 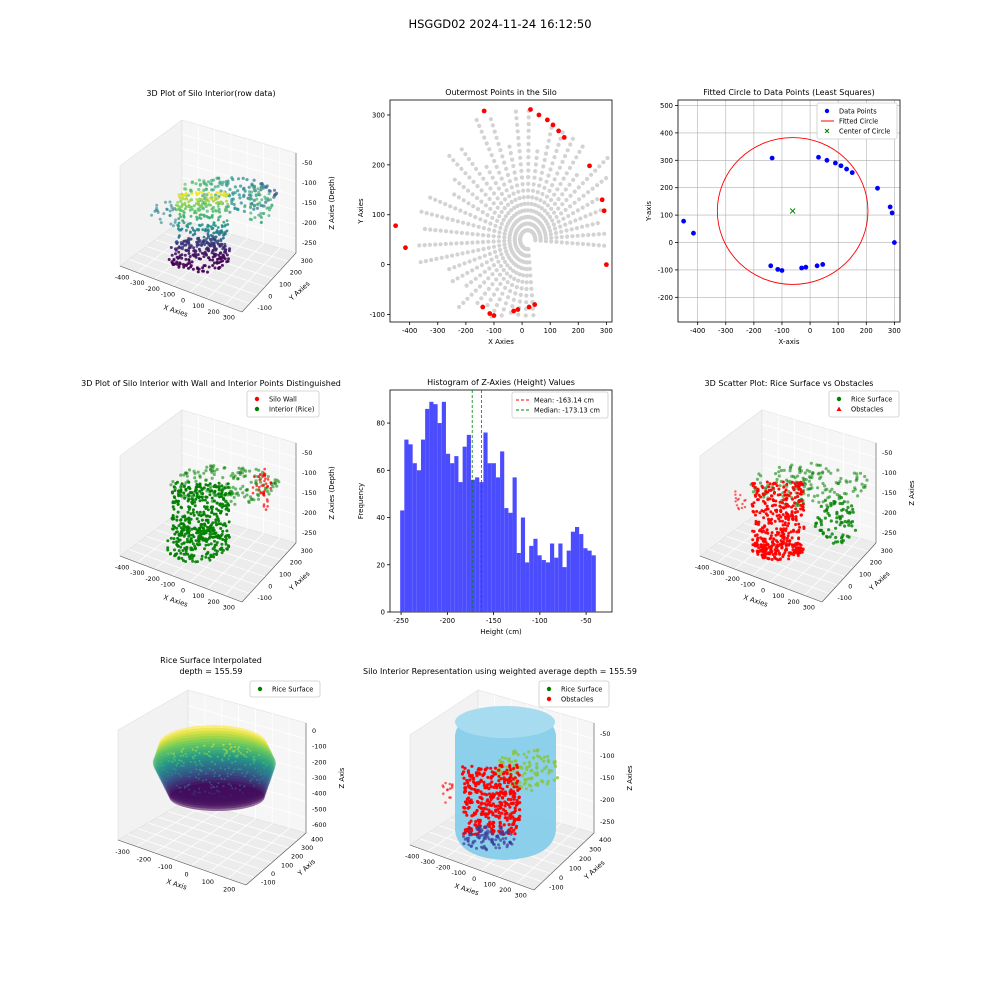 I want to click on p5-title: Histogram of Z-Axies (Height) Values, so click(x=501, y=382).